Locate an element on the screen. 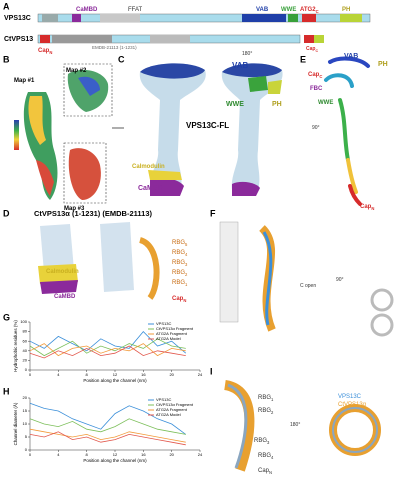 The image size is (409, 480). y-tick-label: 10 is located at coordinates (25, 423).